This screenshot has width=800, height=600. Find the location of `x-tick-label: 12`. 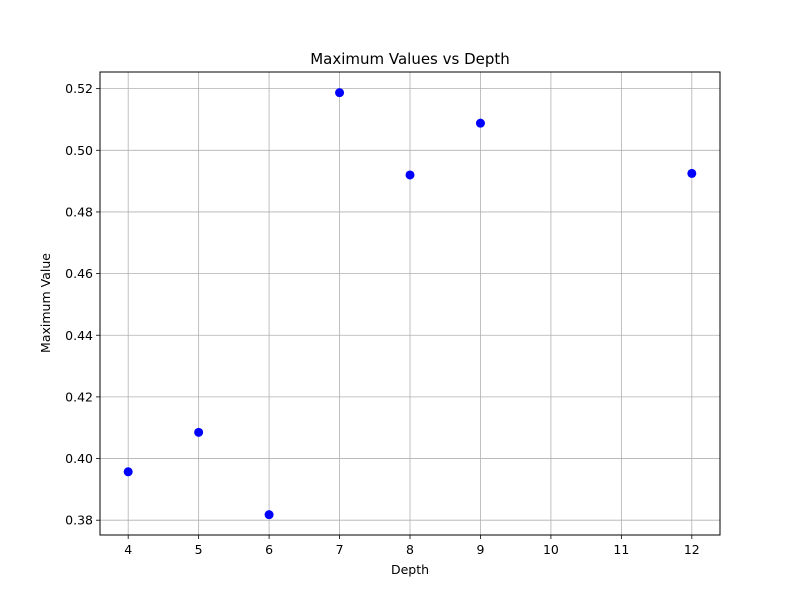

x-tick-label: 12 is located at coordinates (692, 549).